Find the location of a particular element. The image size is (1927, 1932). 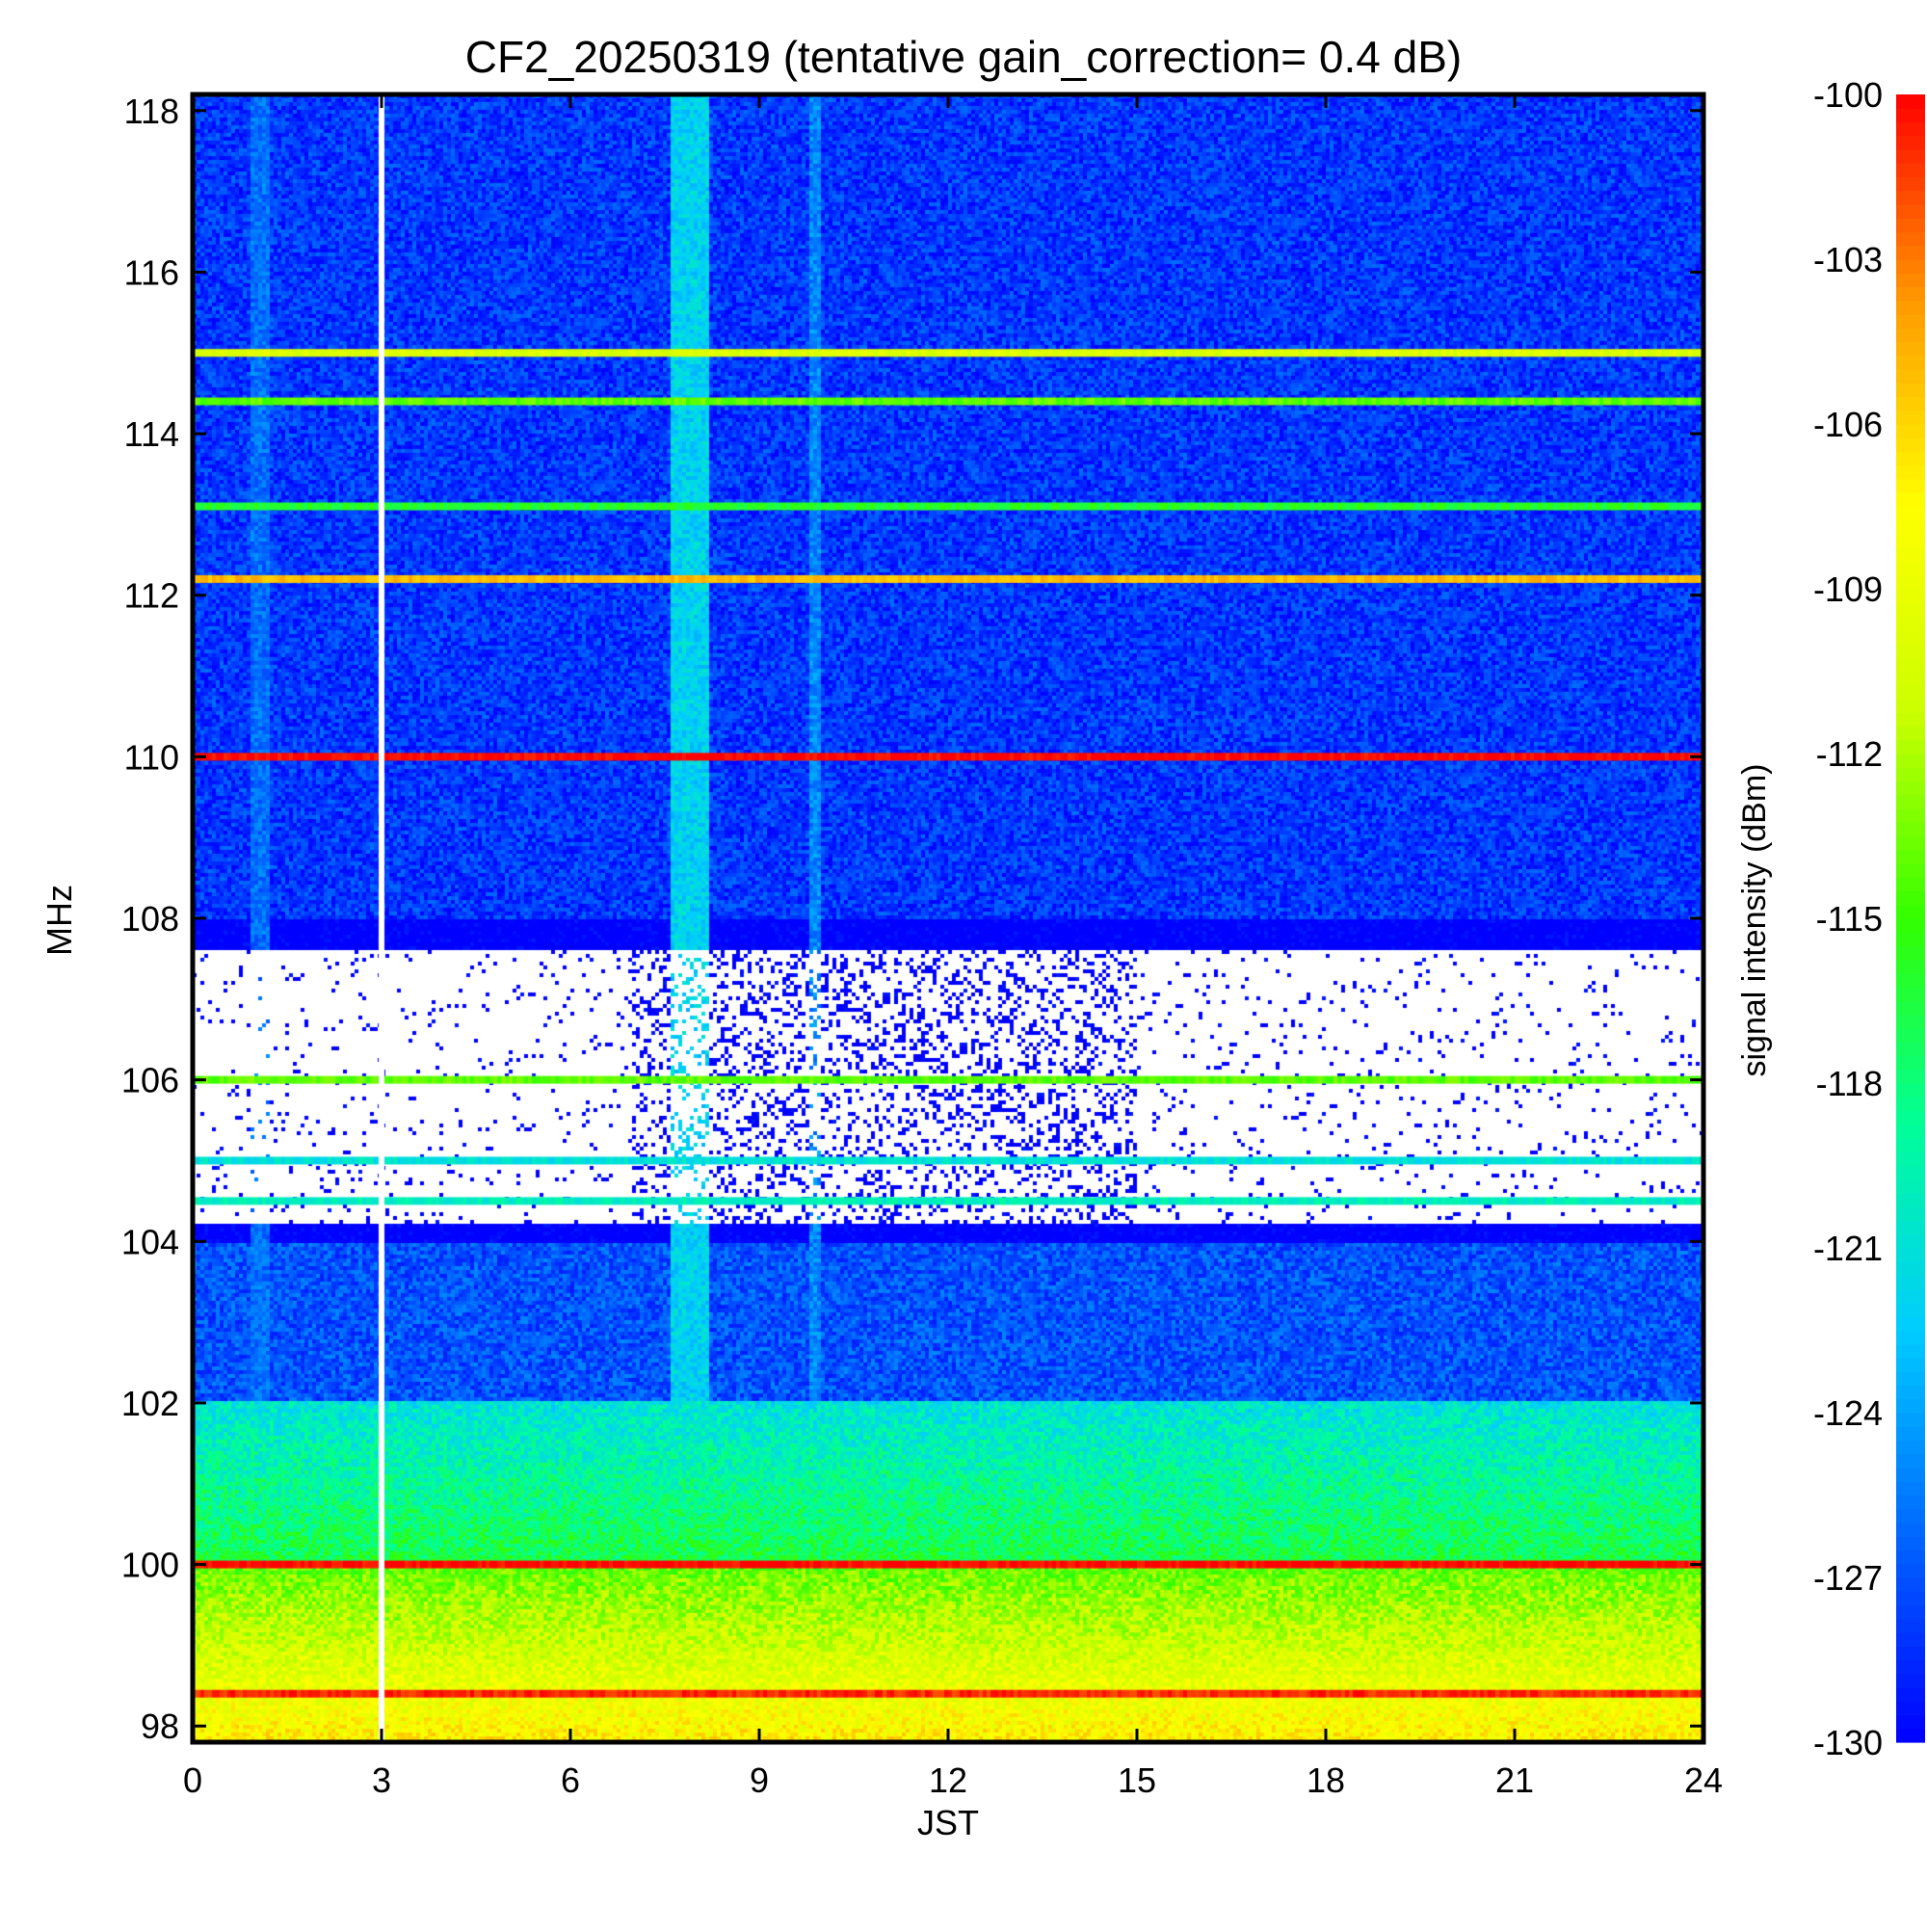

y-axis-label: MHz is located at coordinates (59, 920).